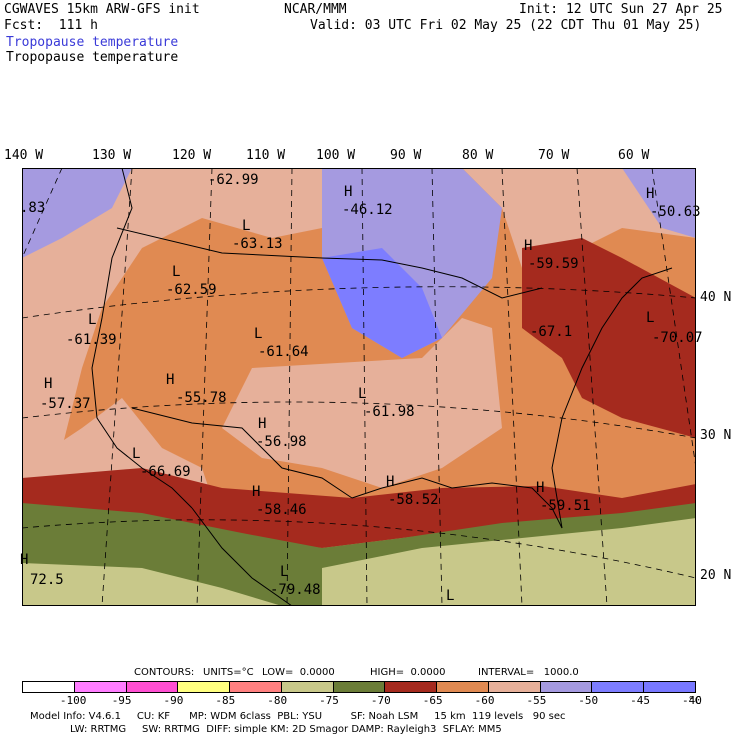 This screenshot has width=740, height=740. I want to click on us-canada-border, so click(329, 263).